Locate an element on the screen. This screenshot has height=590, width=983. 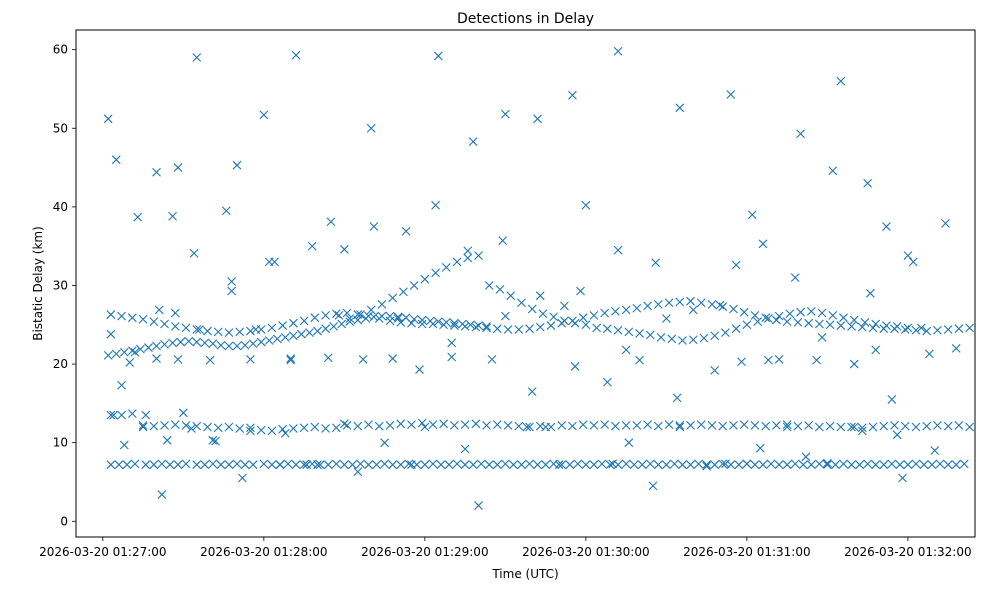
y-tick-label: 50 is located at coordinates (60, 128).